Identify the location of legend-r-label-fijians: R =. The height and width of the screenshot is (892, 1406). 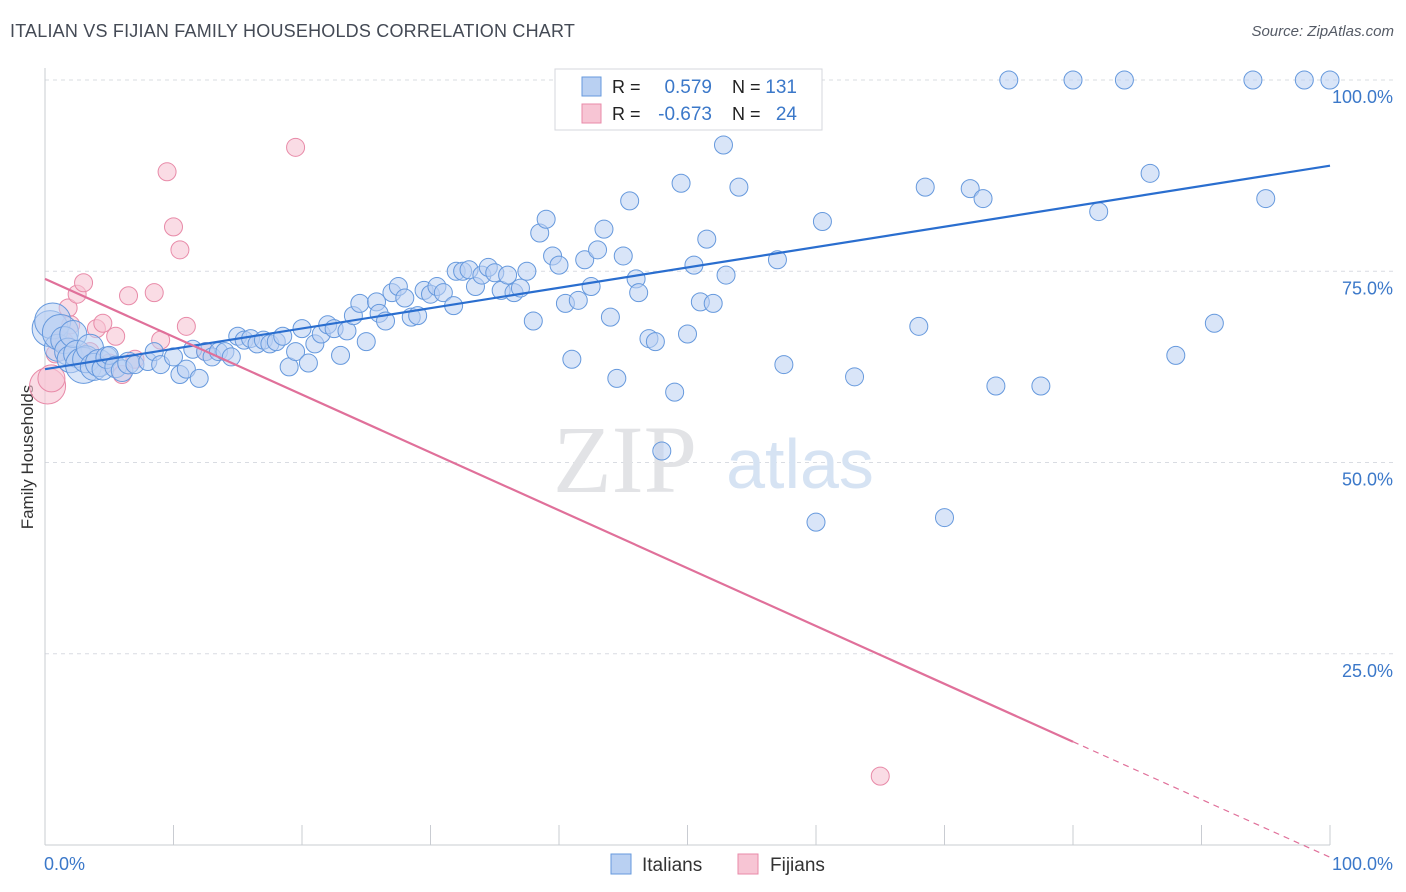
(626, 114).